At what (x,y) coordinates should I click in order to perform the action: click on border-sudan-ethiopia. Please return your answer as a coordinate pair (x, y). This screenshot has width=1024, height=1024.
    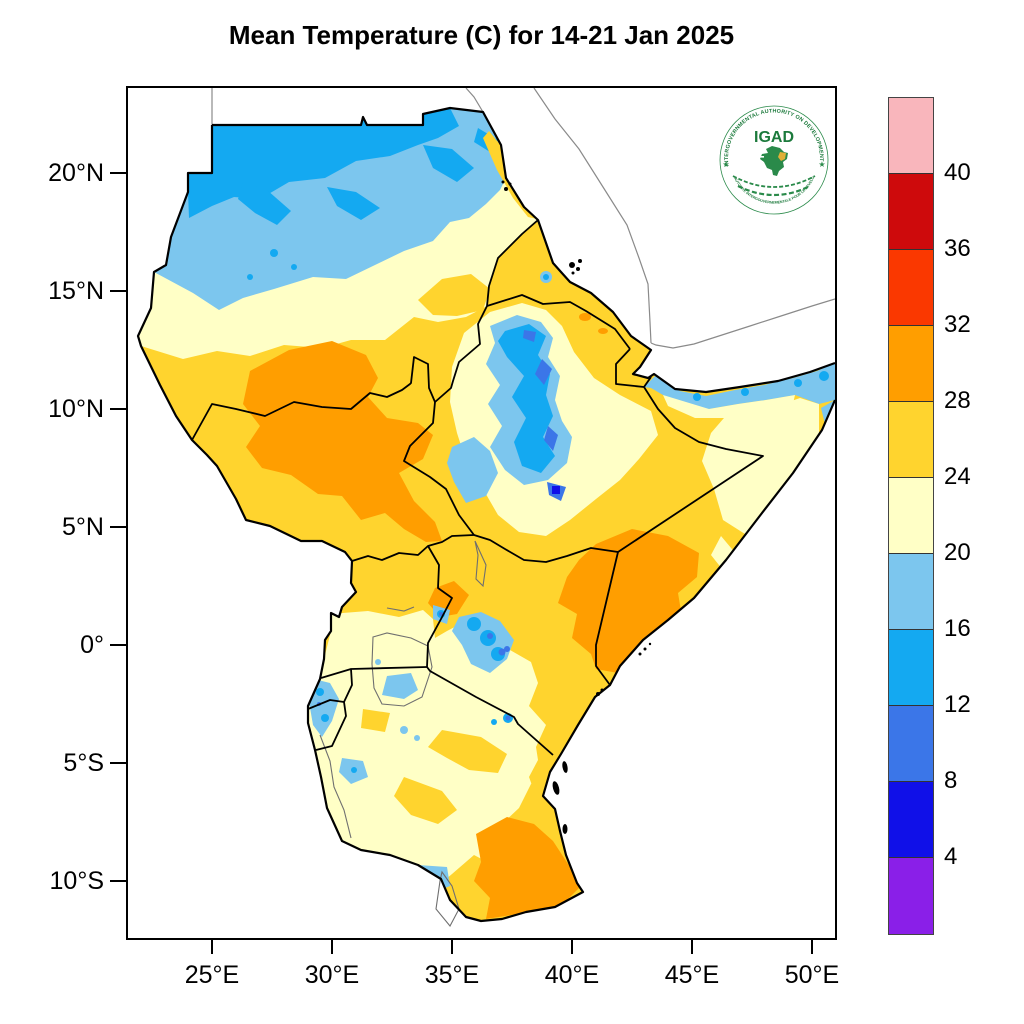
    Looking at the image, I should click on (461, 354).